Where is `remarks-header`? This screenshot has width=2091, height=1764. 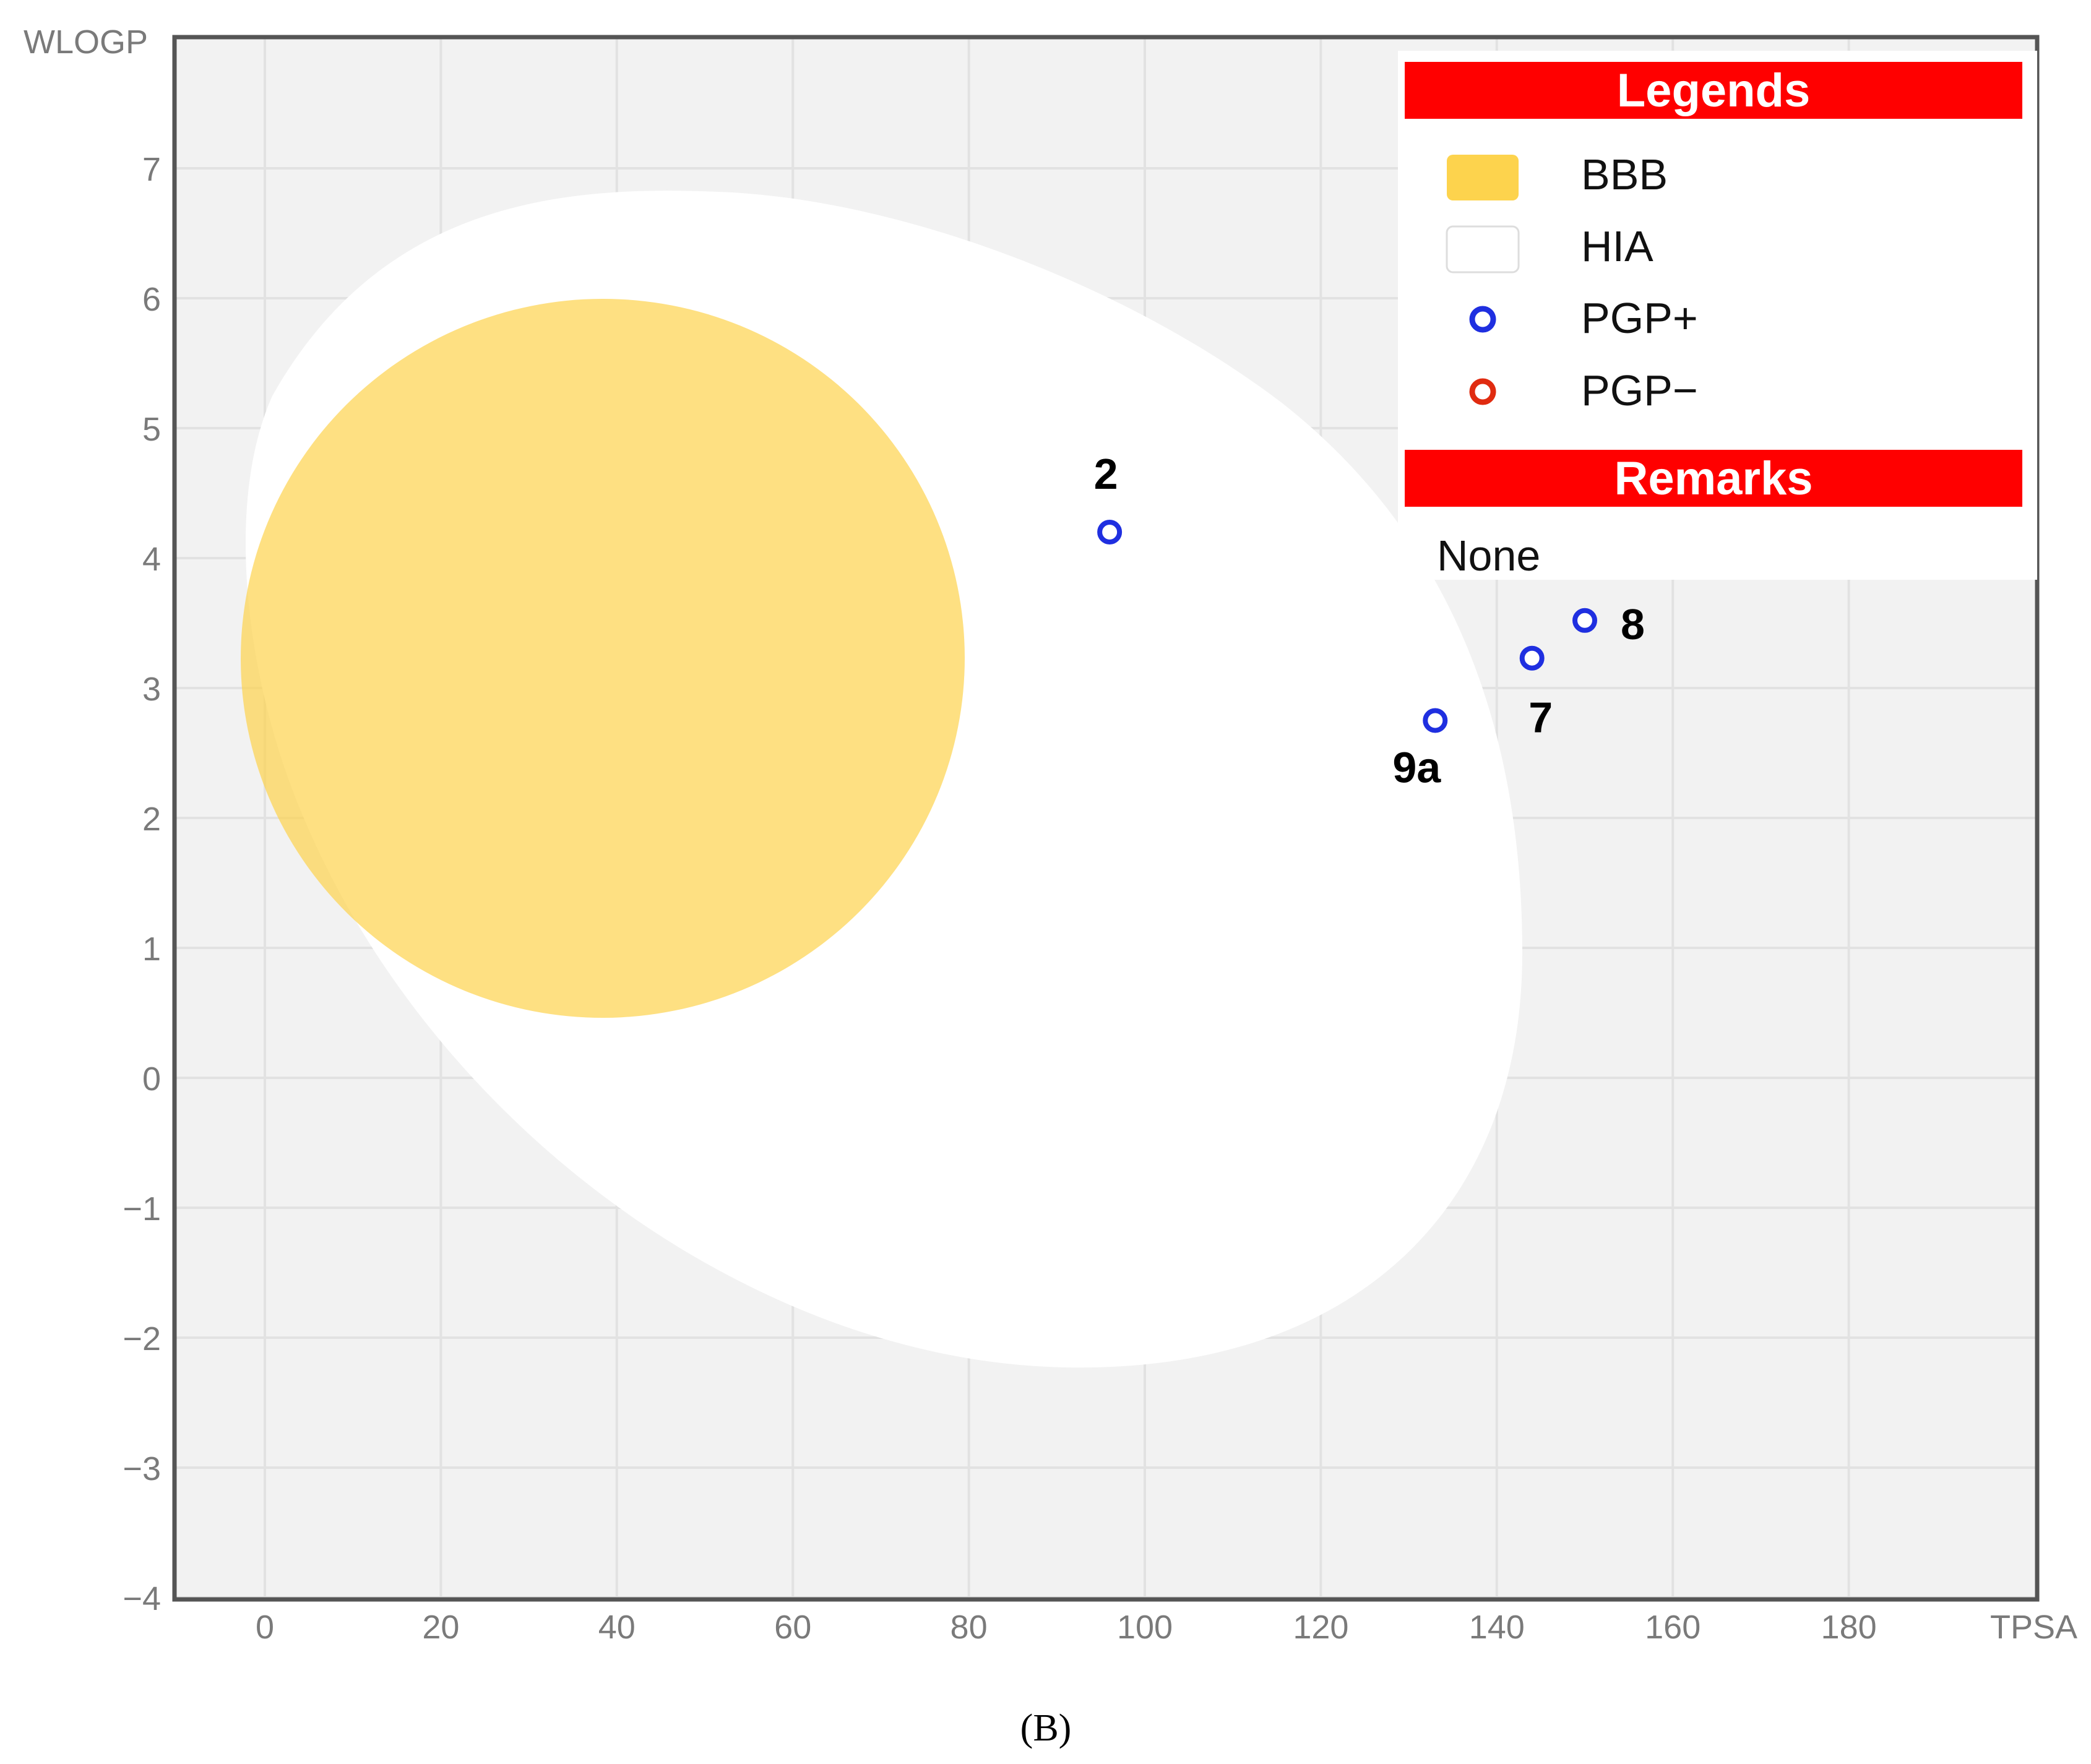
remarks-header is located at coordinates (1713, 479).